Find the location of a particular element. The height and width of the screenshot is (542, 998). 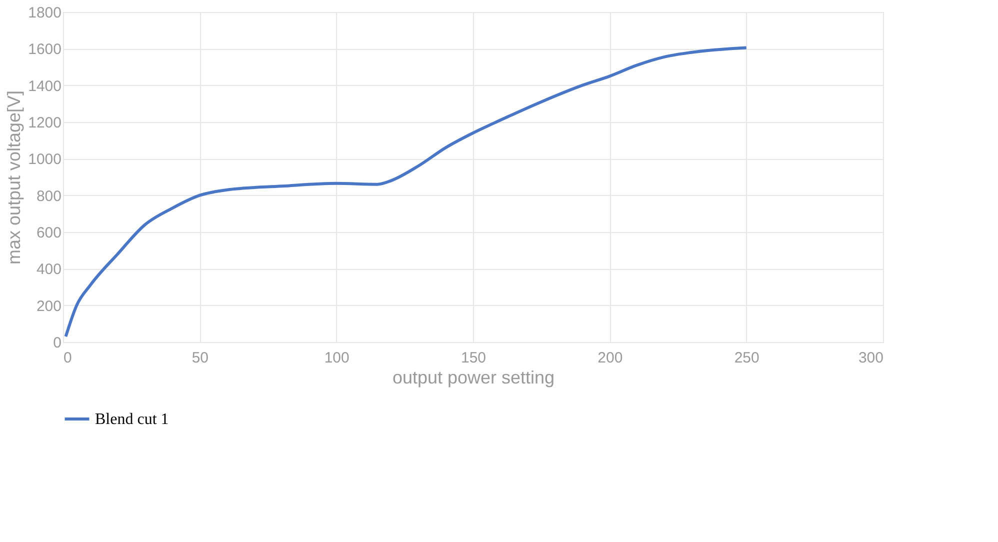

y-tick-label: 1600 is located at coordinates (45, 49).